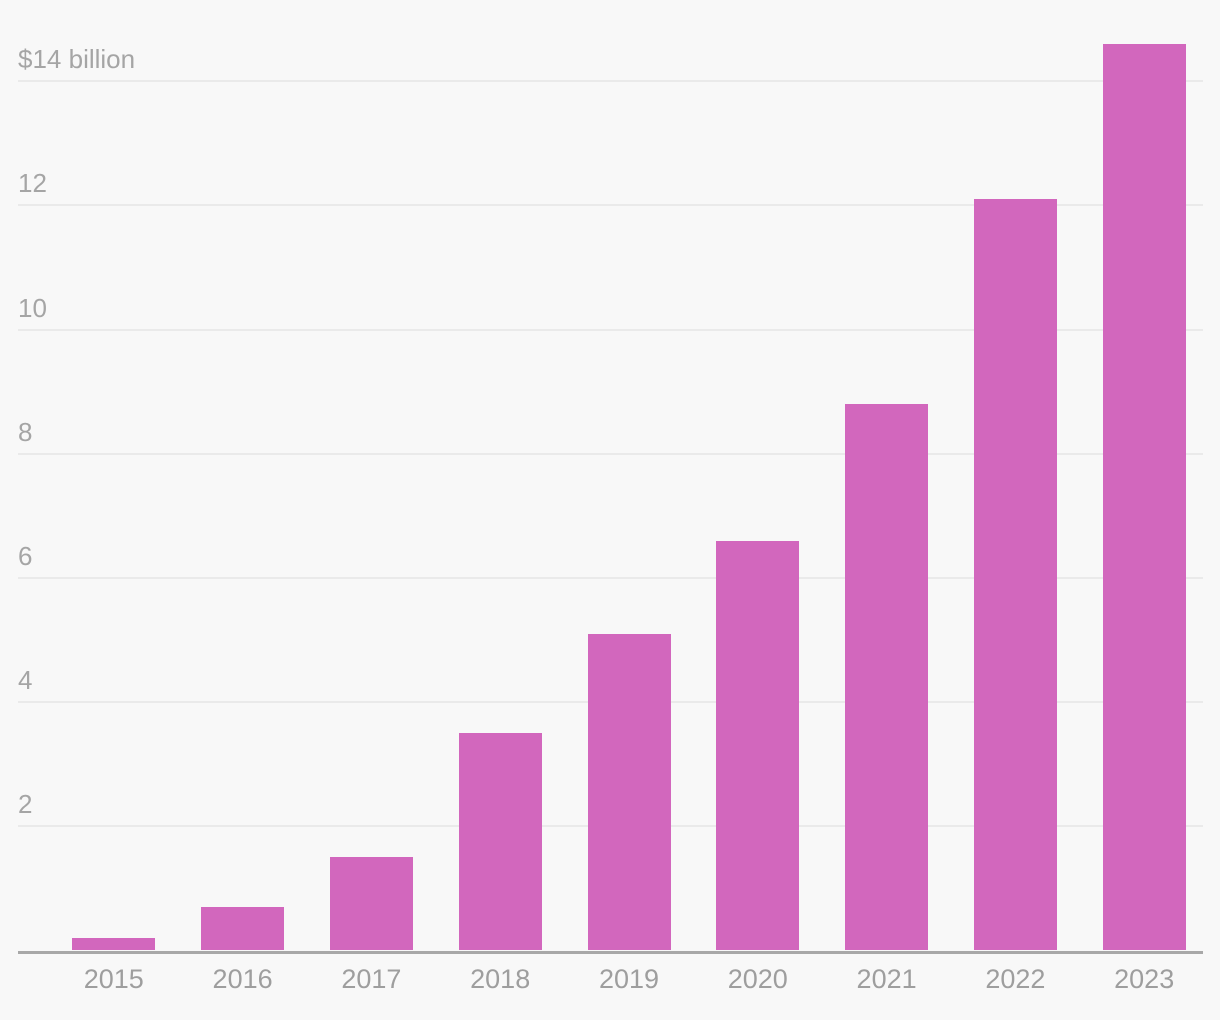  What do you see at coordinates (887, 677) in the screenshot?
I see `bar-2021` at bounding box center [887, 677].